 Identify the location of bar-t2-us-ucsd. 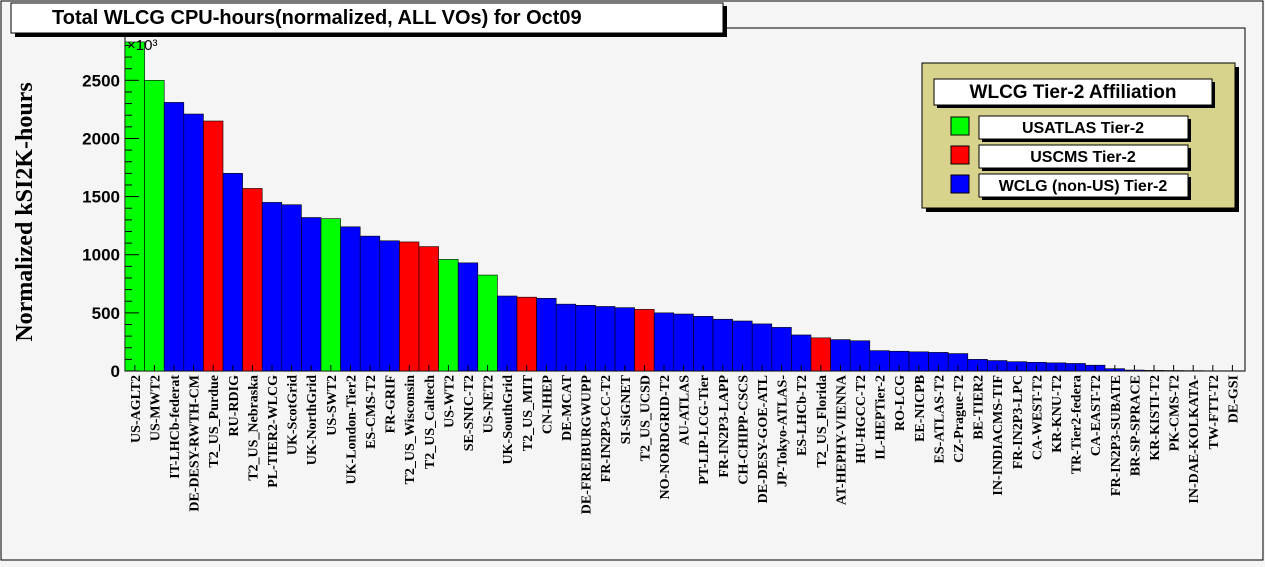
(645, 340).